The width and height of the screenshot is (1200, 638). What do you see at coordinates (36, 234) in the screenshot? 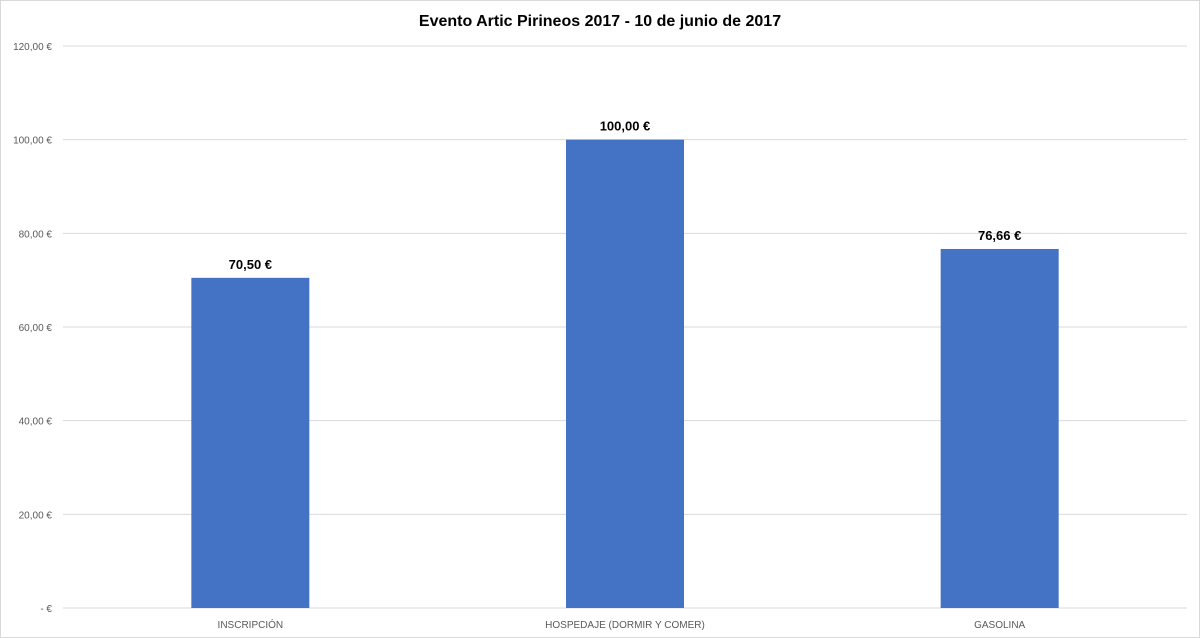
I see `y-tick-label: 80,00 €` at bounding box center [36, 234].